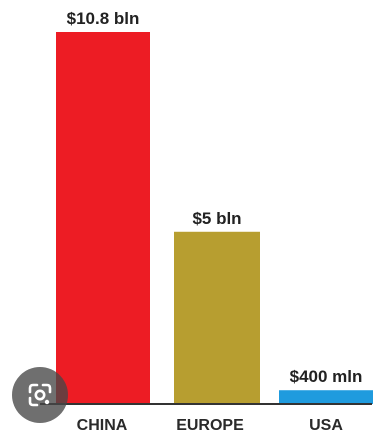 This screenshot has width=377, height=438. I want to click on category-labels: CHINA EUROPE USA, so click(210, 425).